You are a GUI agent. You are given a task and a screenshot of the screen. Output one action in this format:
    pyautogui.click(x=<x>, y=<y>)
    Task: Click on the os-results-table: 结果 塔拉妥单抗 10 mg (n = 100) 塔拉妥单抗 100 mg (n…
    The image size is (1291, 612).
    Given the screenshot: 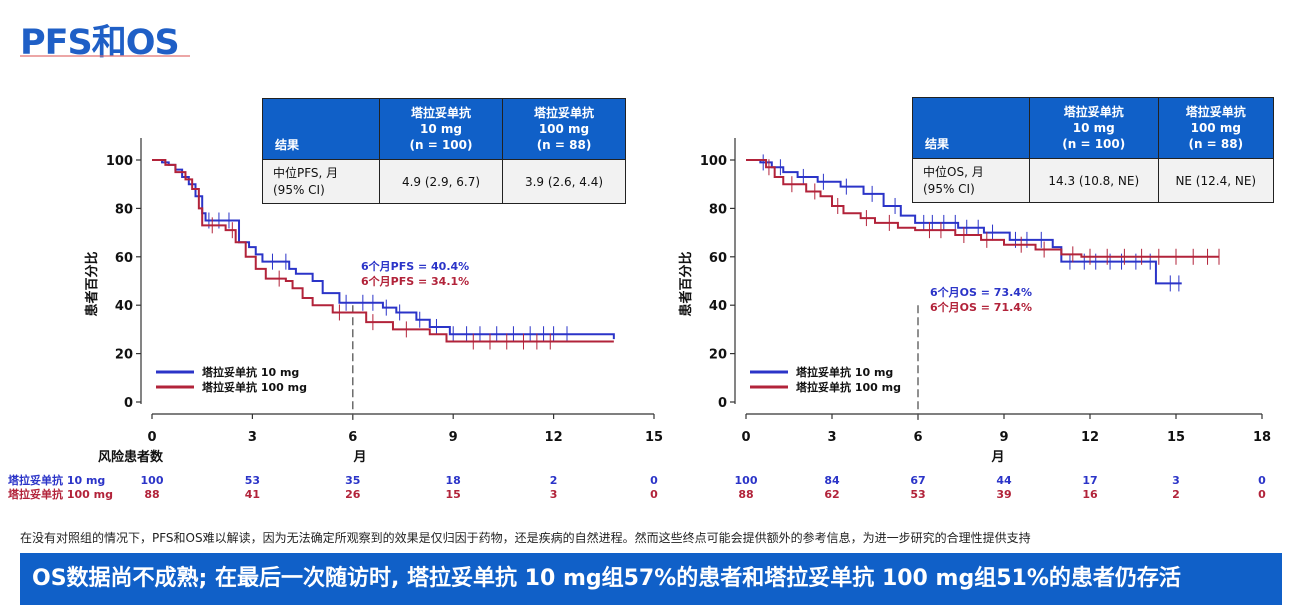 What is the action you would take?
    pyautogui.click(x=1093, y=150)
    